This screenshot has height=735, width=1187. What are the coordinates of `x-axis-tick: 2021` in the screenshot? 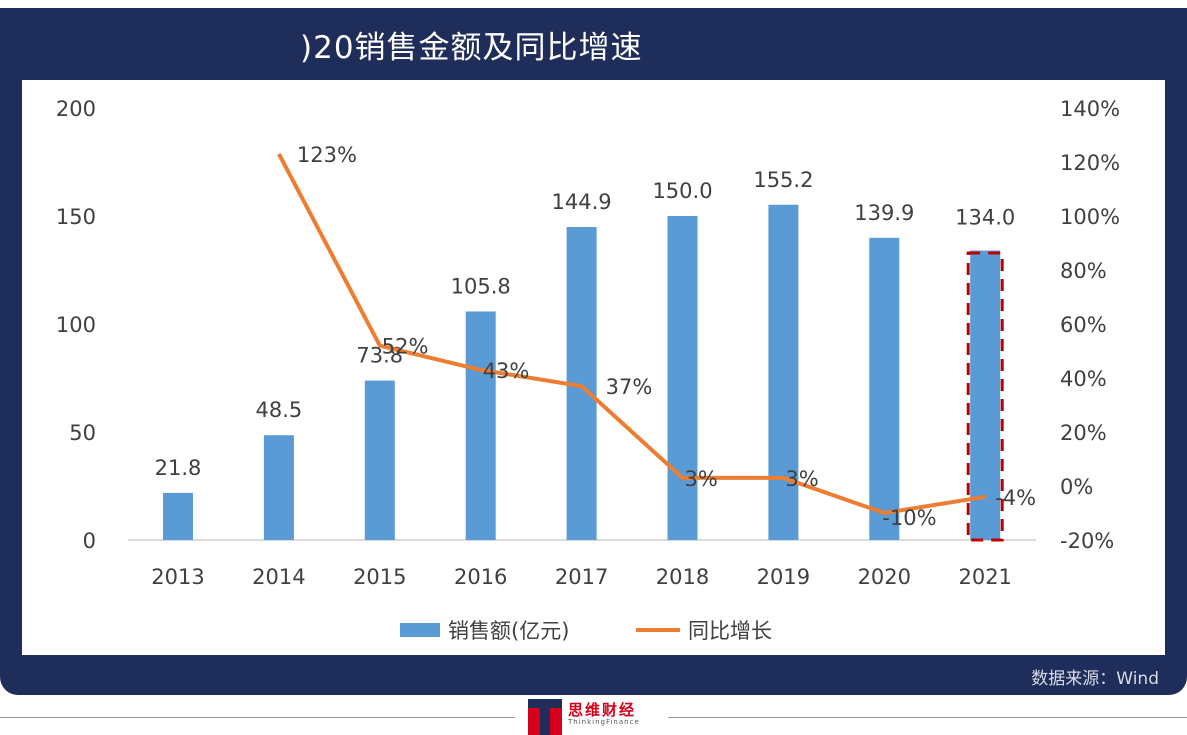 It's located at (984, 577).